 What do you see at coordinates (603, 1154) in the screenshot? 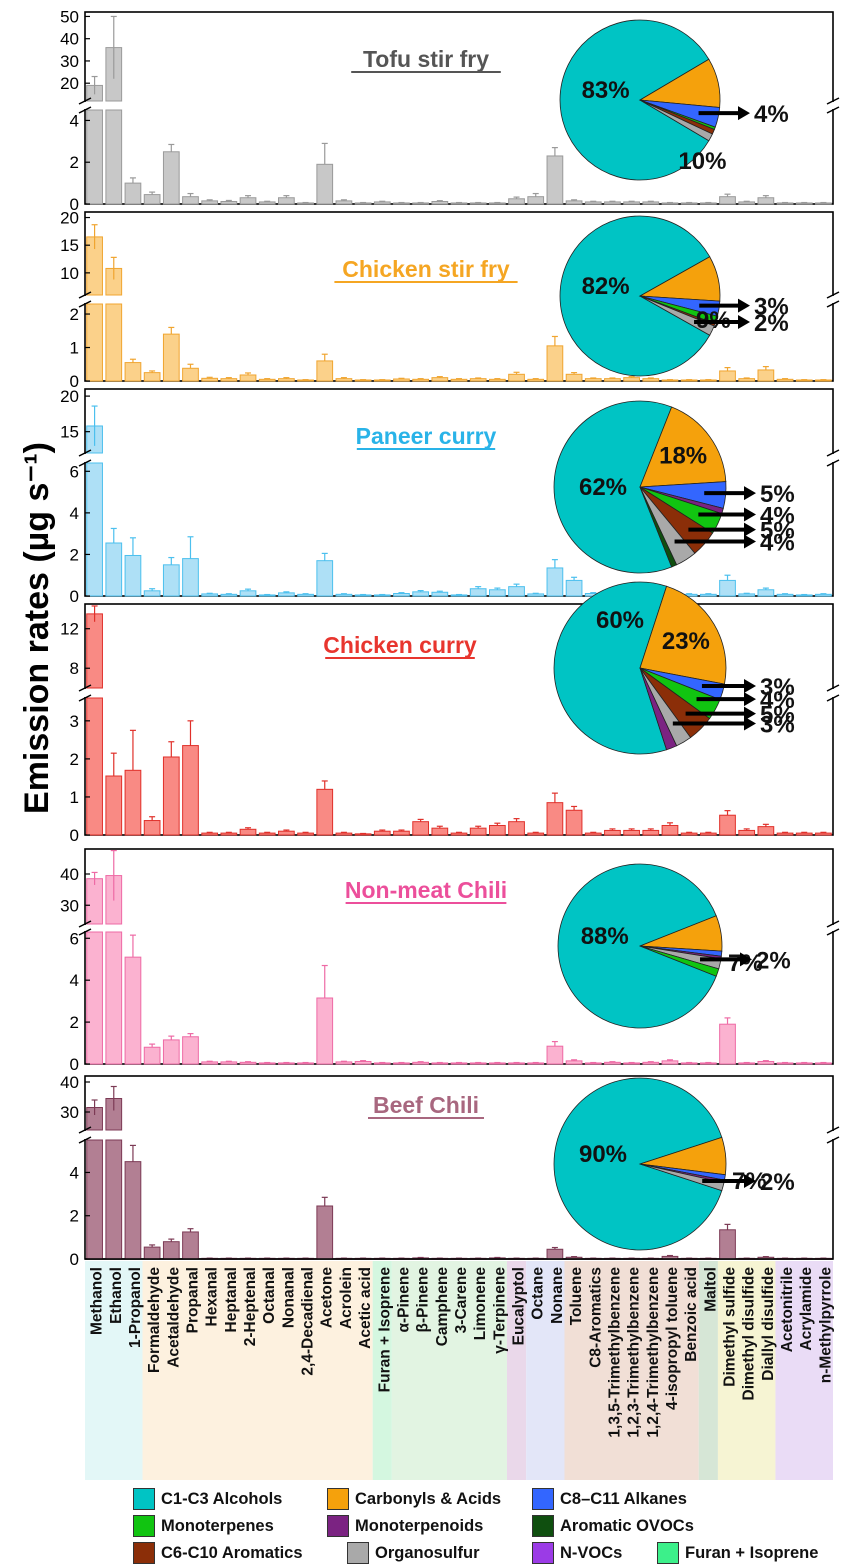
I see `pie-label: 90%` at bounding box center [603, 1154].